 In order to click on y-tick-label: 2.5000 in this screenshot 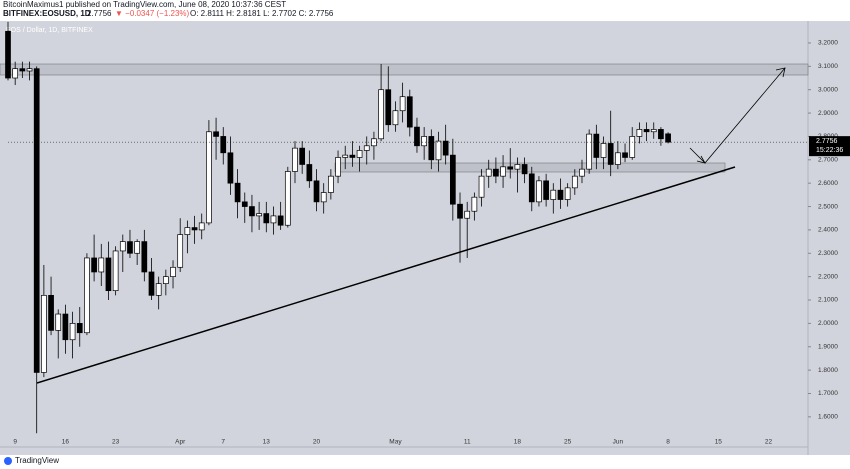, I will do `click(828, 206)`.